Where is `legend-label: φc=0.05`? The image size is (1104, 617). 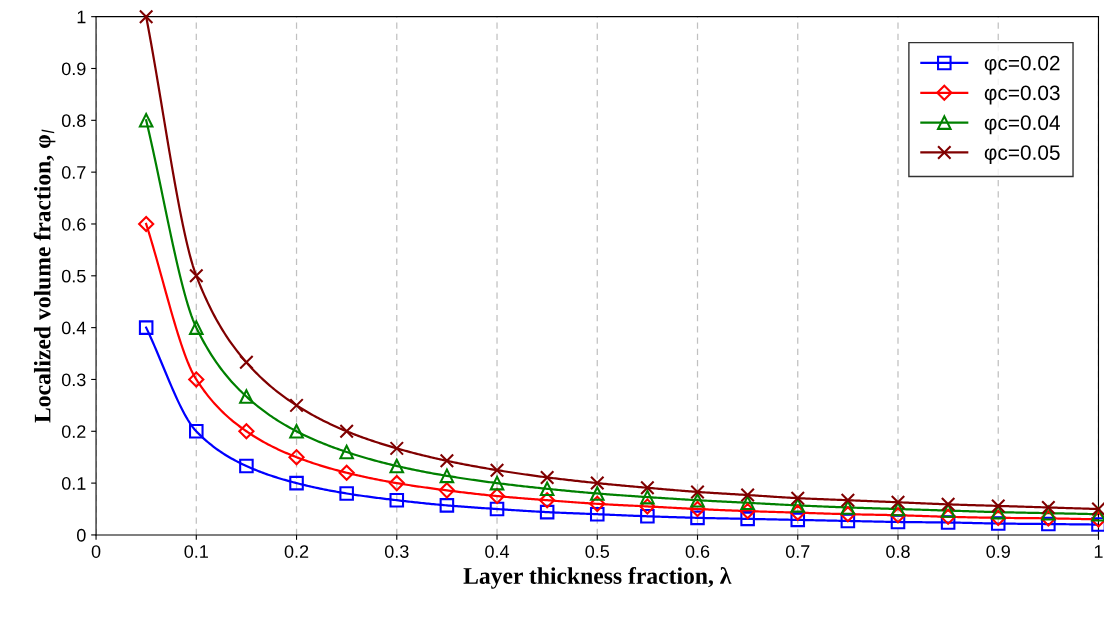
legend-label: φc=0.05 is located at coordinates (1022, 155).